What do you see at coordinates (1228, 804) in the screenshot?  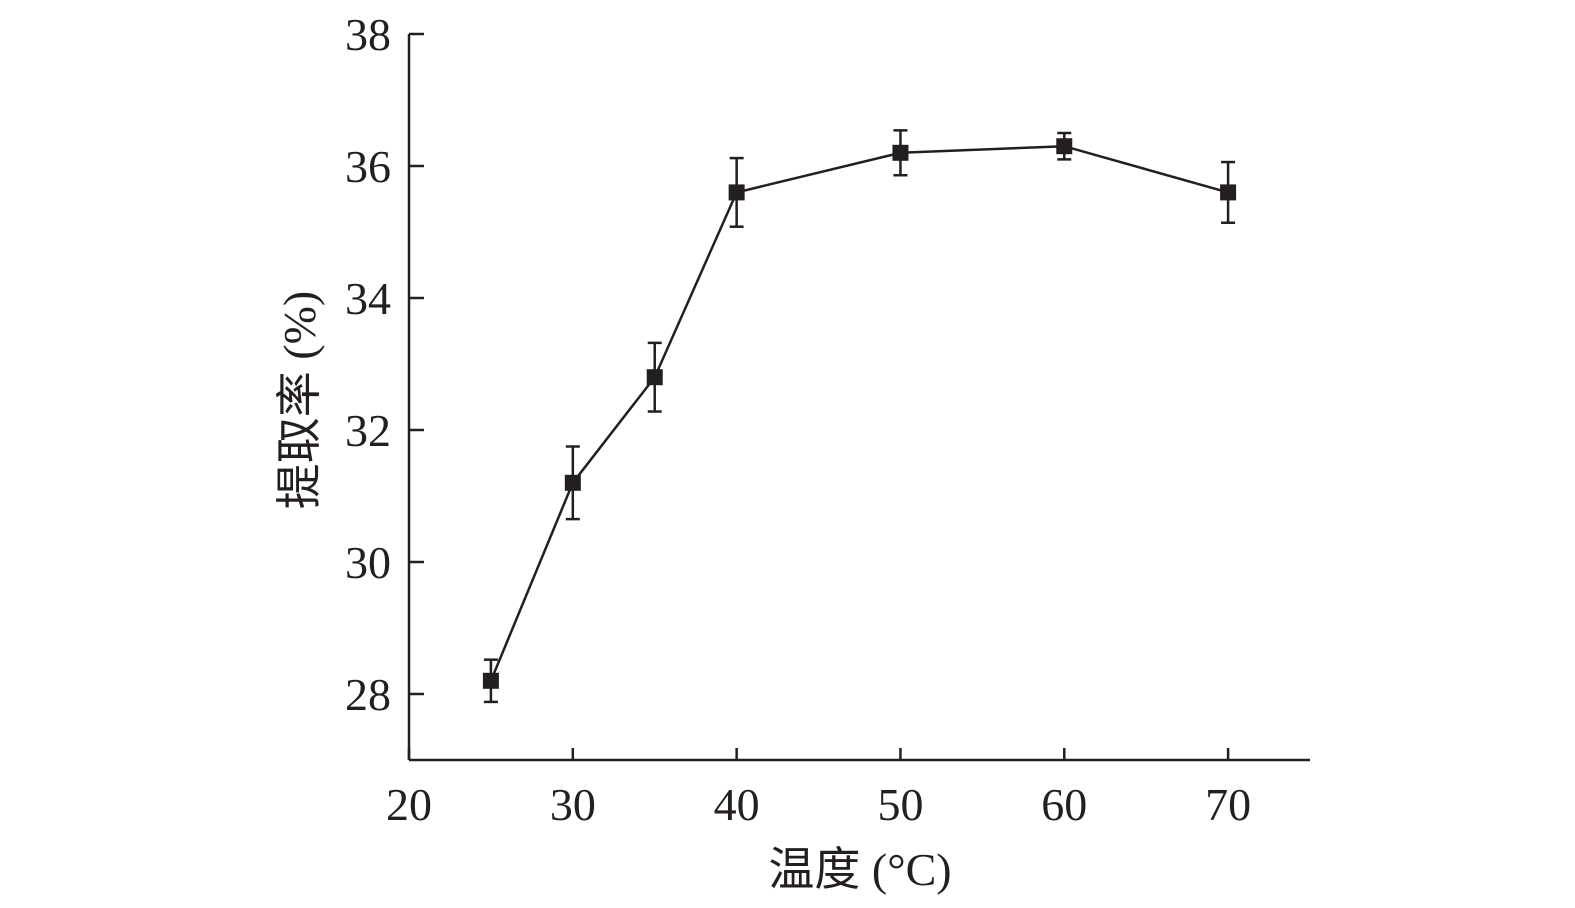 I see `x-tick-label: 70` at bounding box center [1228, 804].